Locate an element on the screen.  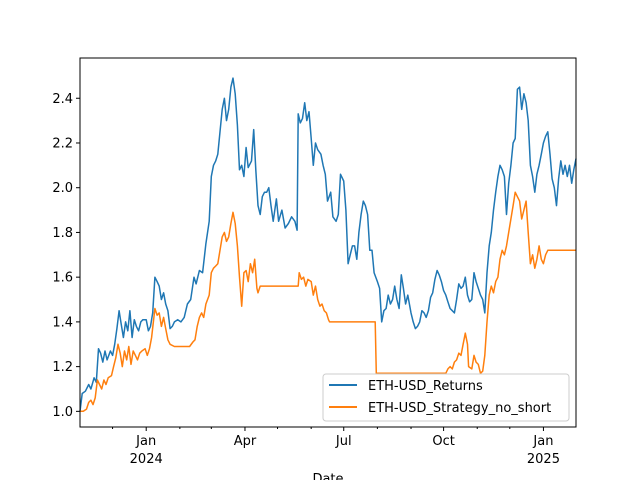
legend-label-returns: ETH-USD_Returns is located at coordinates (425, 386).